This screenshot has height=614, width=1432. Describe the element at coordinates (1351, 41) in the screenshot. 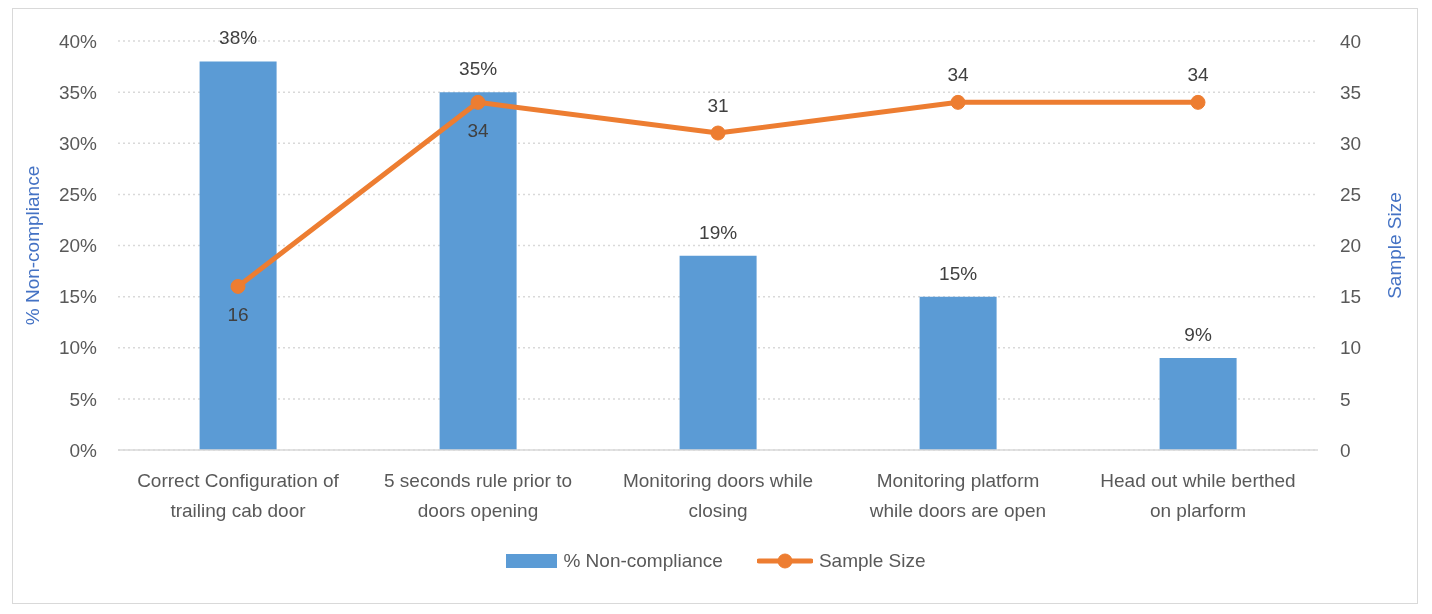

I see `y2-tick-label: 40` at that location.